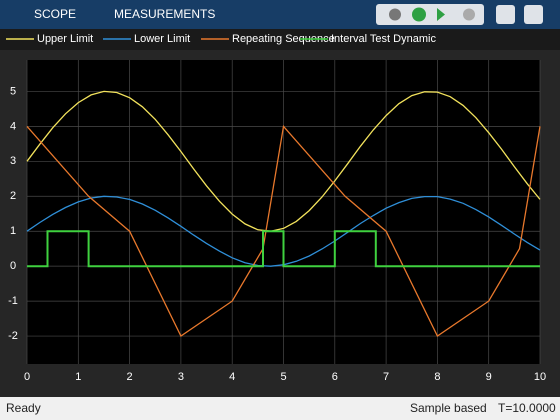 The image size is (560, 420). I want to click on y-tick-label: 4, so click(13, 126).